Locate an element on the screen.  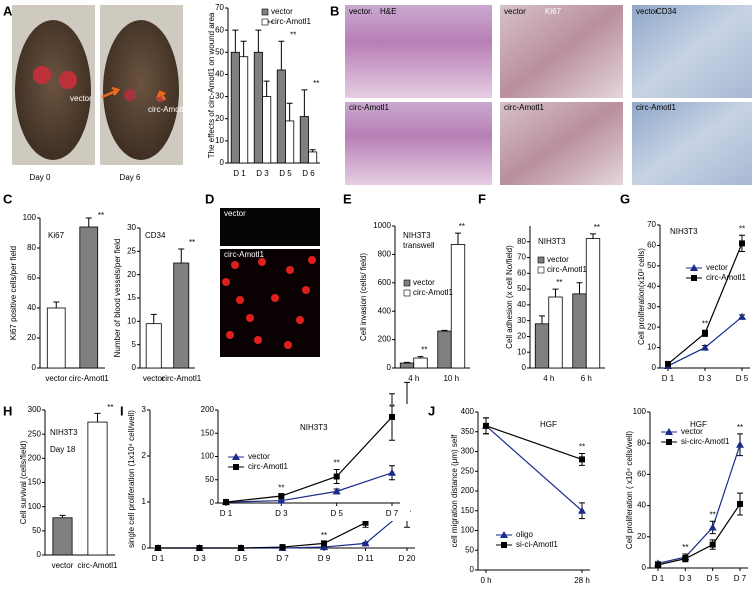
x-tick-label: D 1 is located at coordinates (668, 378).